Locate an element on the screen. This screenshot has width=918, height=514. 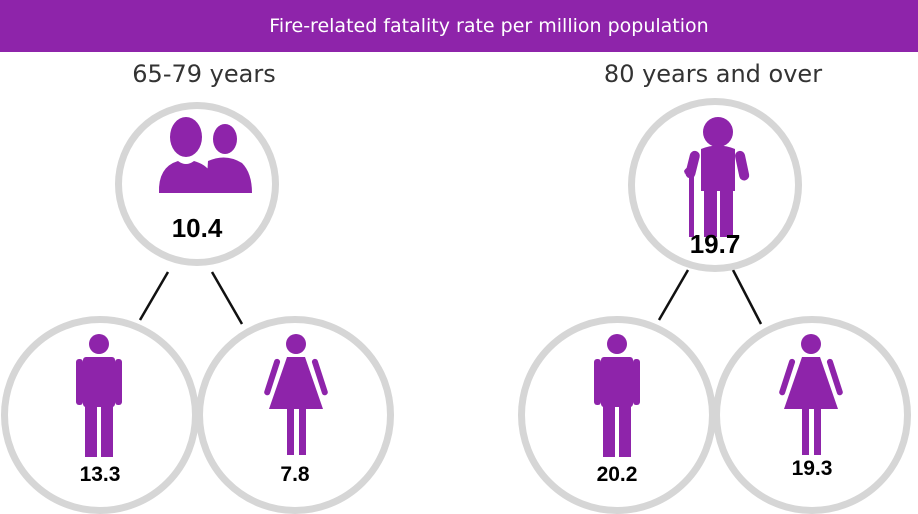
total-circle-80-plus: 19.7 is located at coordinates (715, 185).